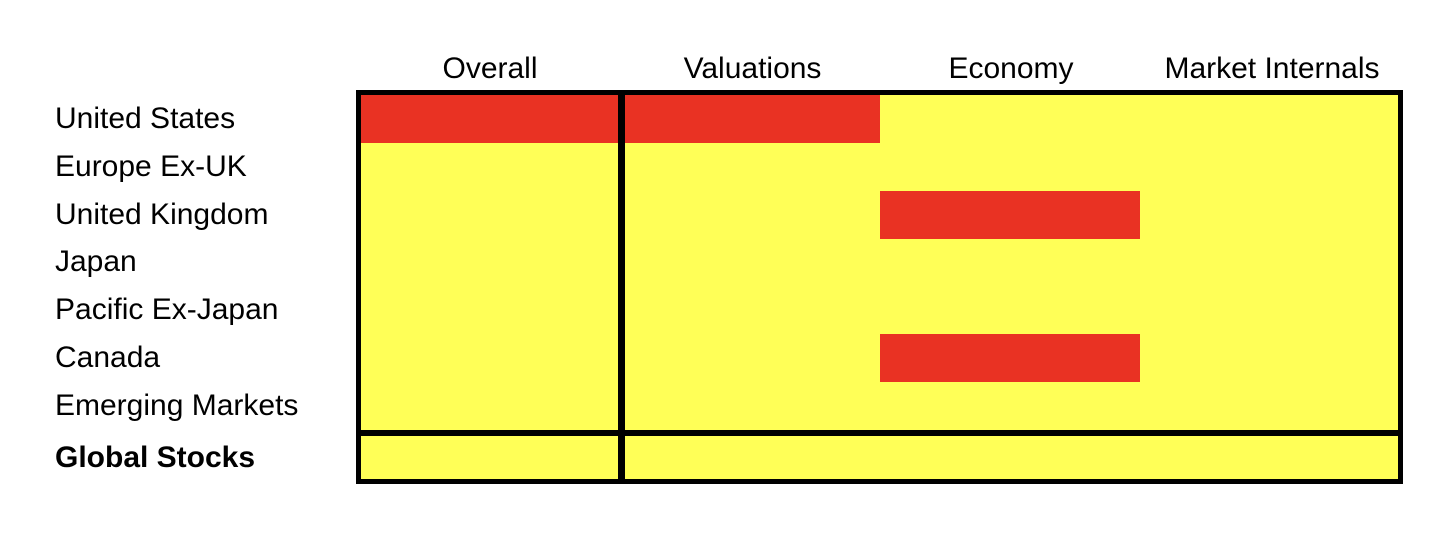 This screenshot has width=1456, height=538. I want to click on cell-japan-overall, so click(493, 262).